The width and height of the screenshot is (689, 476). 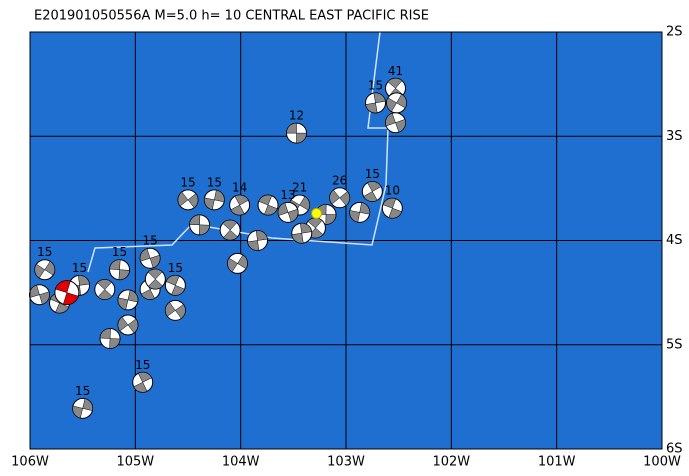 What do you see at coordinates (557, 462) in the screenshot?
I see `x-tick-label: 101W` at bounding box center [557, 462].